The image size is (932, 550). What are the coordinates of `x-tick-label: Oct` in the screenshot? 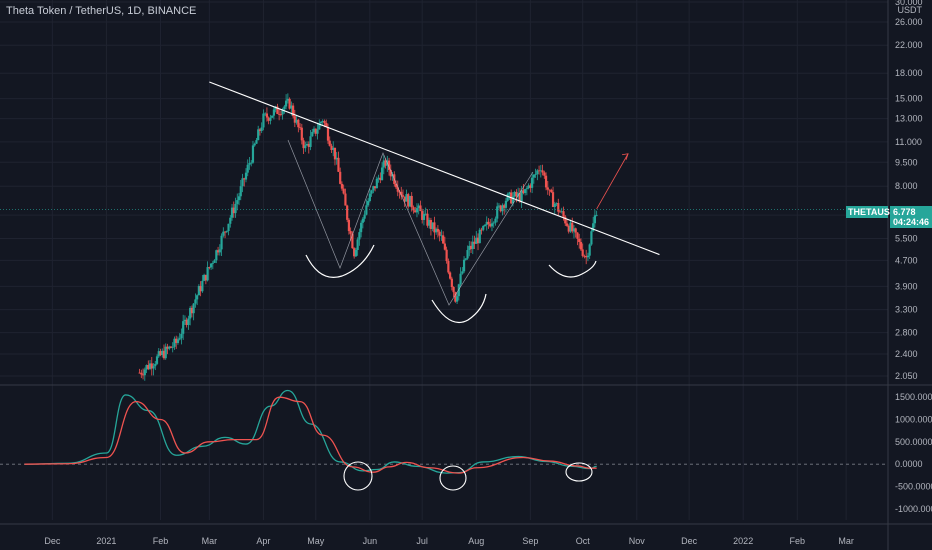 It's located at (583, 541).